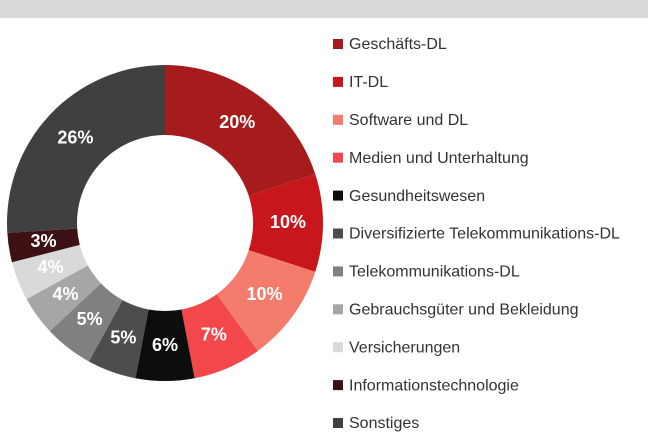 The width and height of the screenshot is (648, 434). What do you see at coordinates (384, 423) in the screenshot?
I see `legend-label: Sonstiges` at bounding box center [384, 423].